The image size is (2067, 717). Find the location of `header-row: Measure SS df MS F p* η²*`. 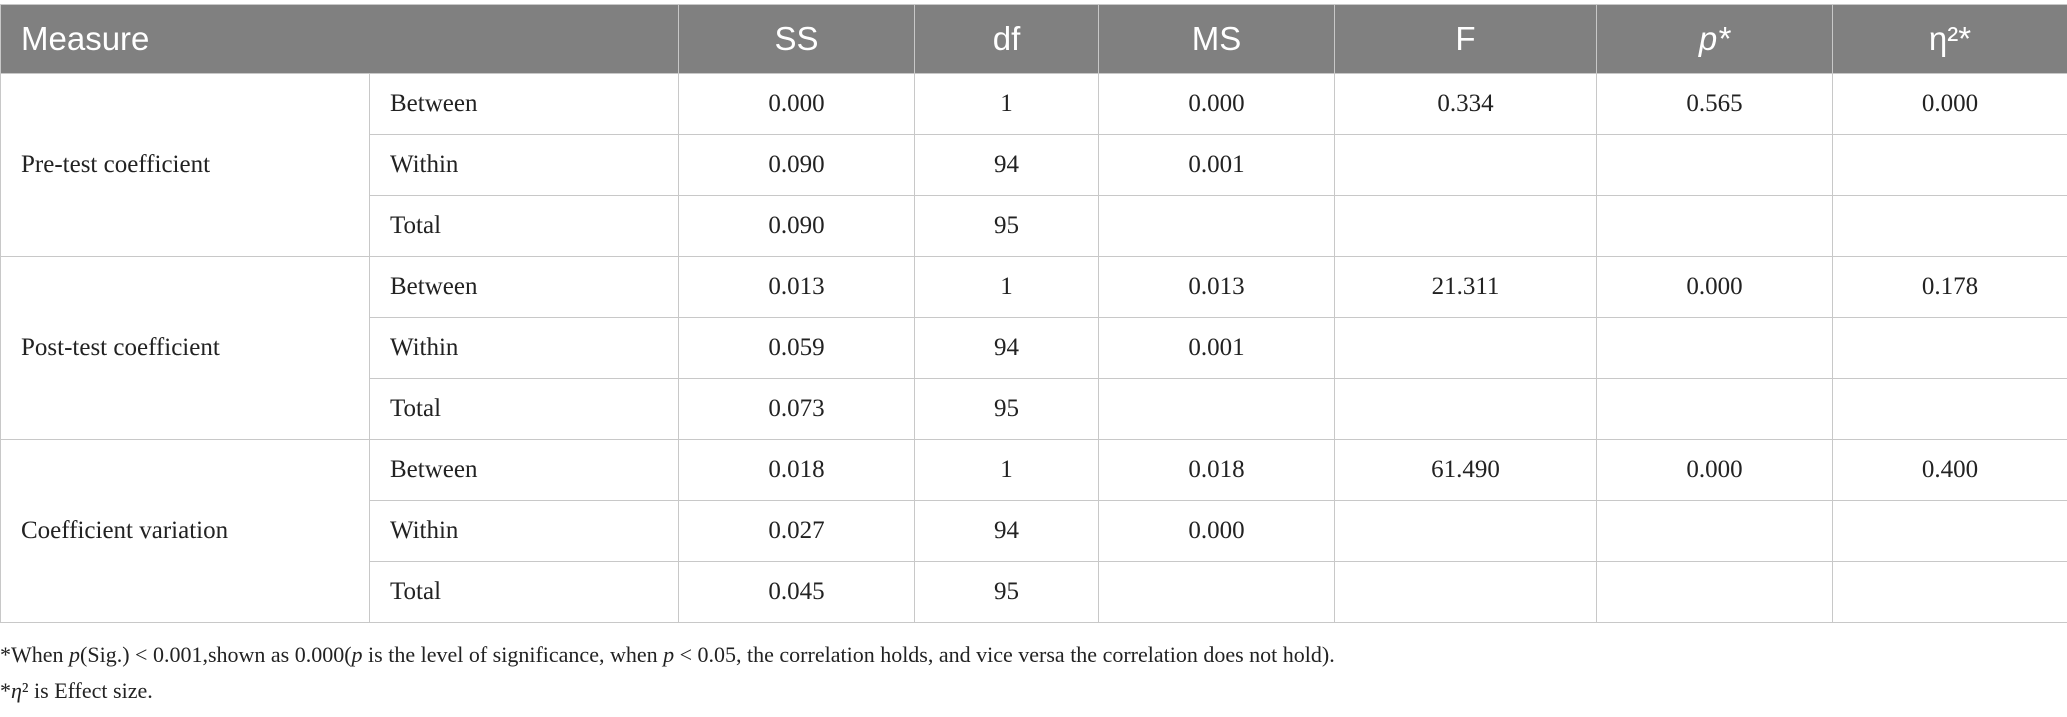

header-row: Measure SS df MS F p* η²* is located at coordinates (1033, 39).